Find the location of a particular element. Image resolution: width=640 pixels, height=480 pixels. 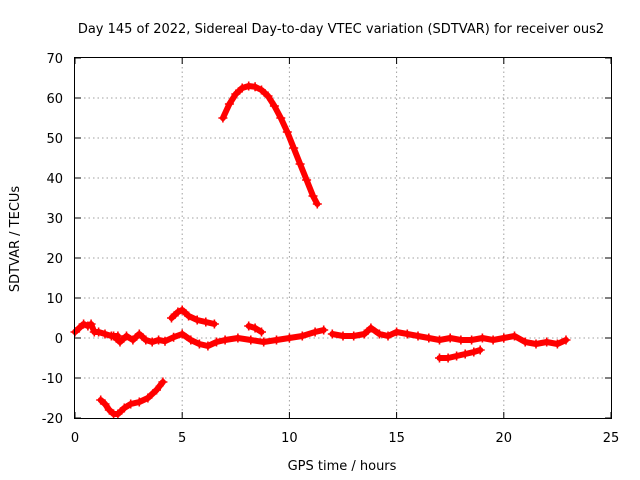

x-tick-label: 15 is located at coordinates (396, 438).